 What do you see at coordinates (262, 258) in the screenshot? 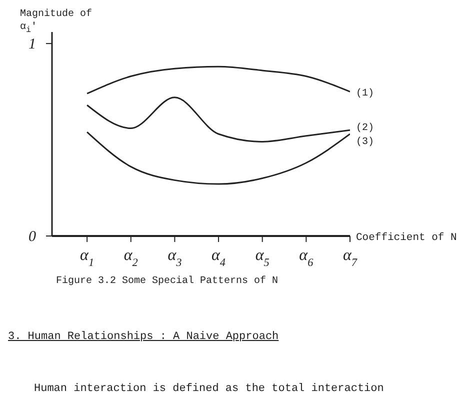
I see `x-tick-label: α$_{5}$` at bounding box center [262, 258].